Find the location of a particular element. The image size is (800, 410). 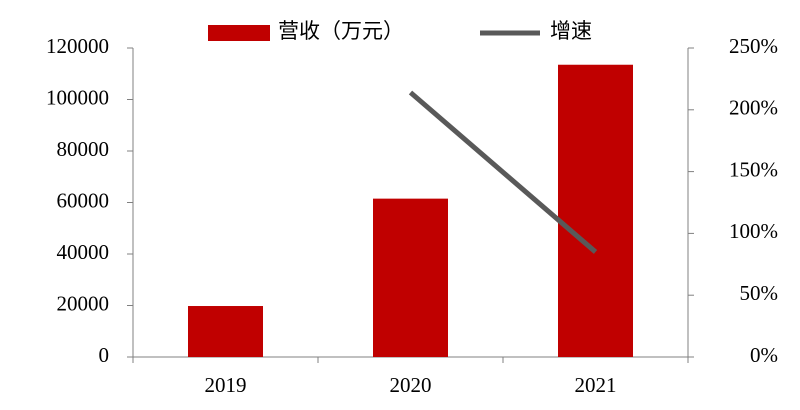

x-tick-label: 2021 is located at coordinates (596, 385).